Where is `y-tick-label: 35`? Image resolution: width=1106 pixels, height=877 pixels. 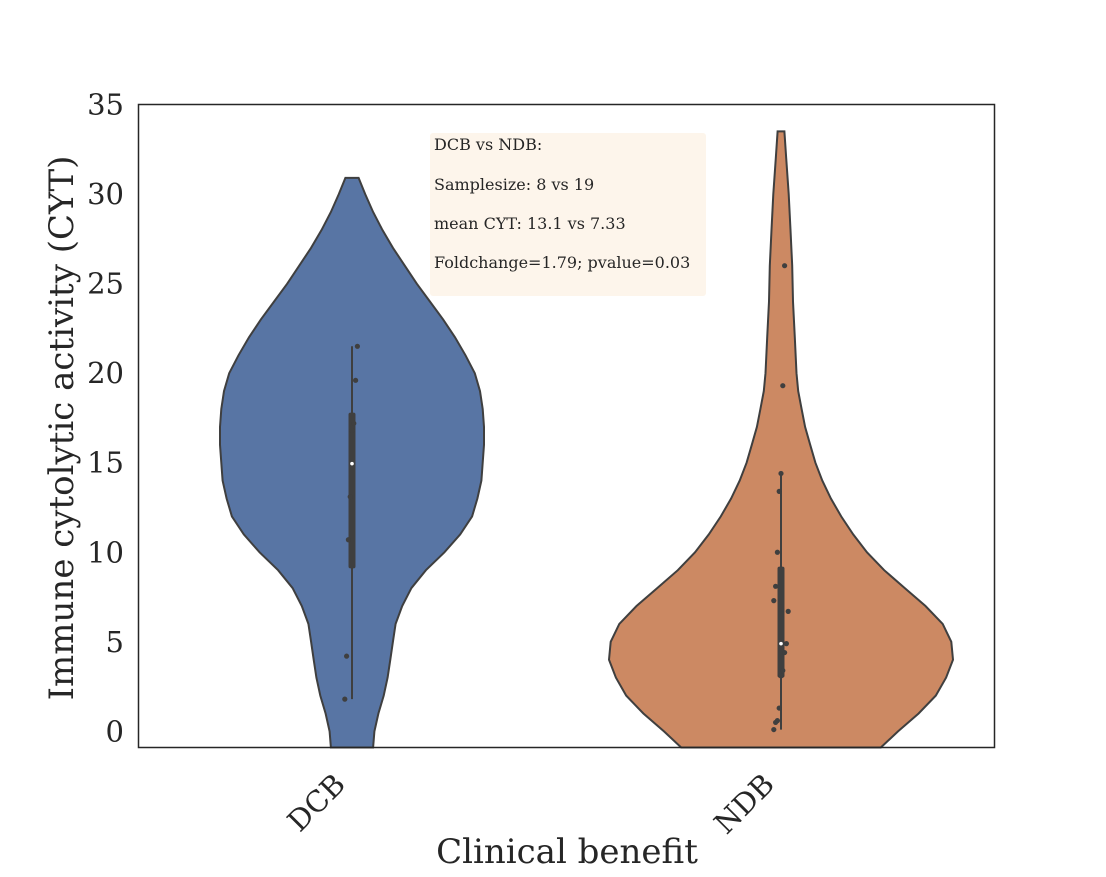 y-tick-label: 35 is located at coordinates (105, 105).